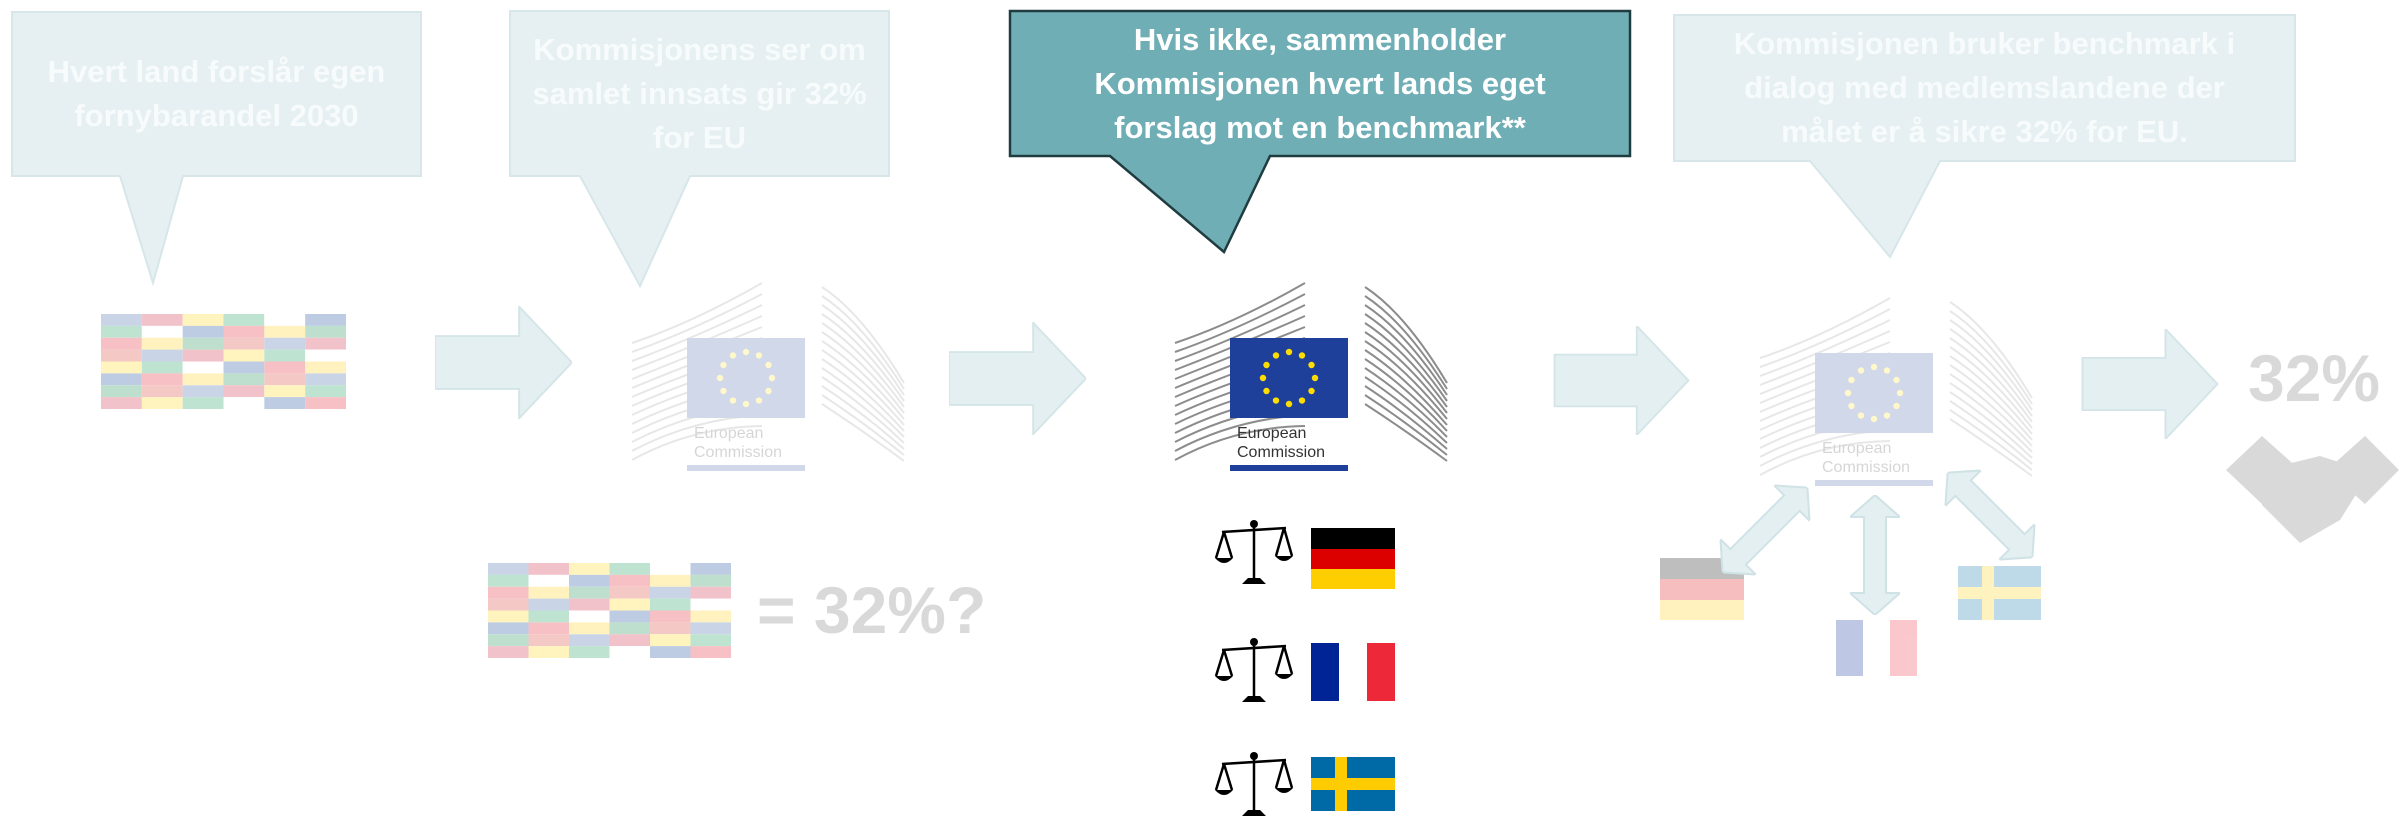 Image resolution: width=2400 pixels, height=822 pixels. Describe the element at coordinates (1254, 784) in the screenshot. I see `scale-icon` at that location.